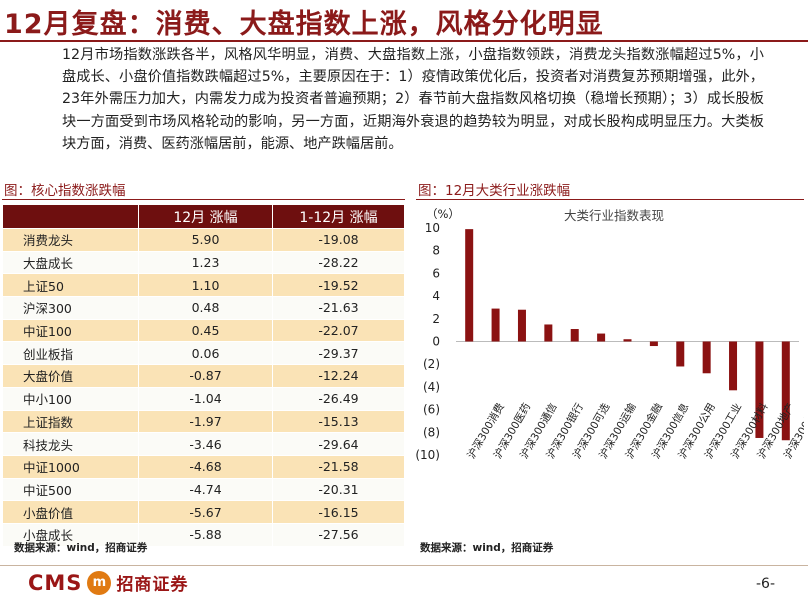 Image resolution: width=808 pixels, height=599 pixels. I want to click on dec-change-cell: 0.48, so click(205, 308).